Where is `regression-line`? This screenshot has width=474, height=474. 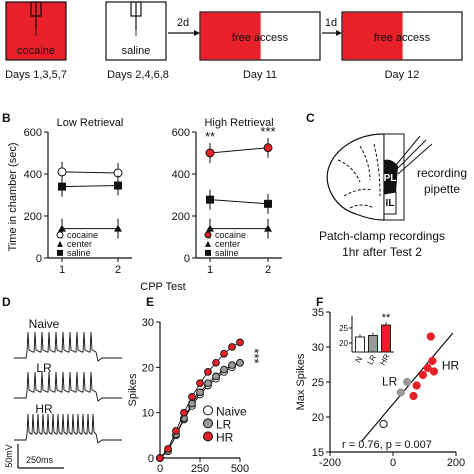
regression-line is located at coordinates (407, 387).